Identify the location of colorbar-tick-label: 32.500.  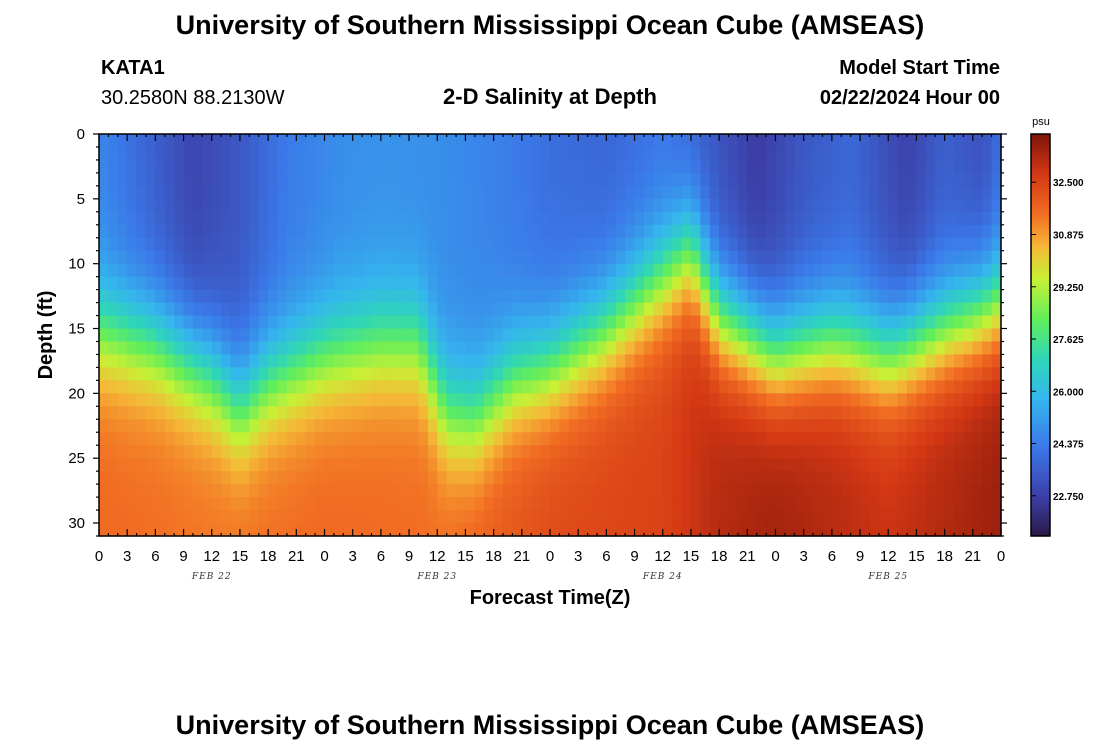
(1068, 183).